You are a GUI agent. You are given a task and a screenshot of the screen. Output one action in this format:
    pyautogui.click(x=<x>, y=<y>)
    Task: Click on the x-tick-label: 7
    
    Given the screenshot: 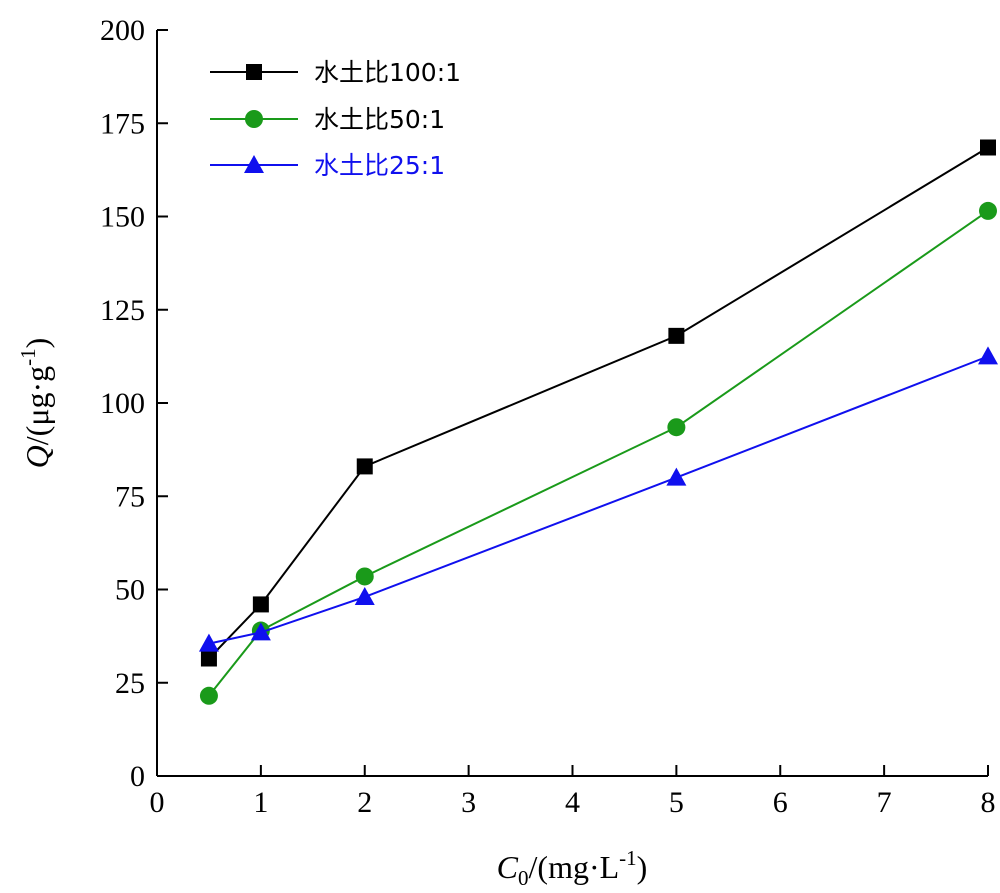 What is the action you would take?
    pyautogui.click(x=884, y=802)
    